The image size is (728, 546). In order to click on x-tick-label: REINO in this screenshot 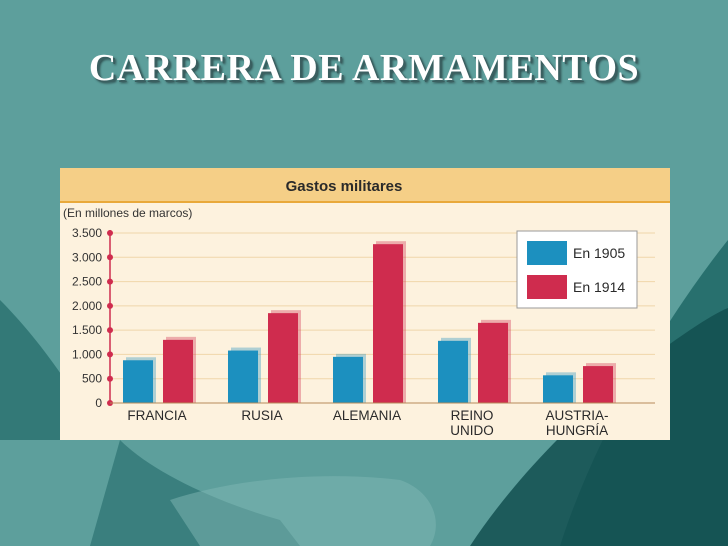, I will do `click(472, 415)`.